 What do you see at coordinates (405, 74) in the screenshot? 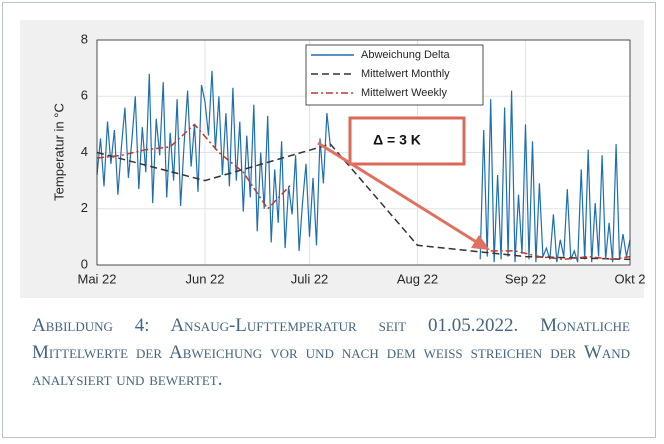
I see `legend-label: Mittelwert Monthly` at bounding box center [405, 74].